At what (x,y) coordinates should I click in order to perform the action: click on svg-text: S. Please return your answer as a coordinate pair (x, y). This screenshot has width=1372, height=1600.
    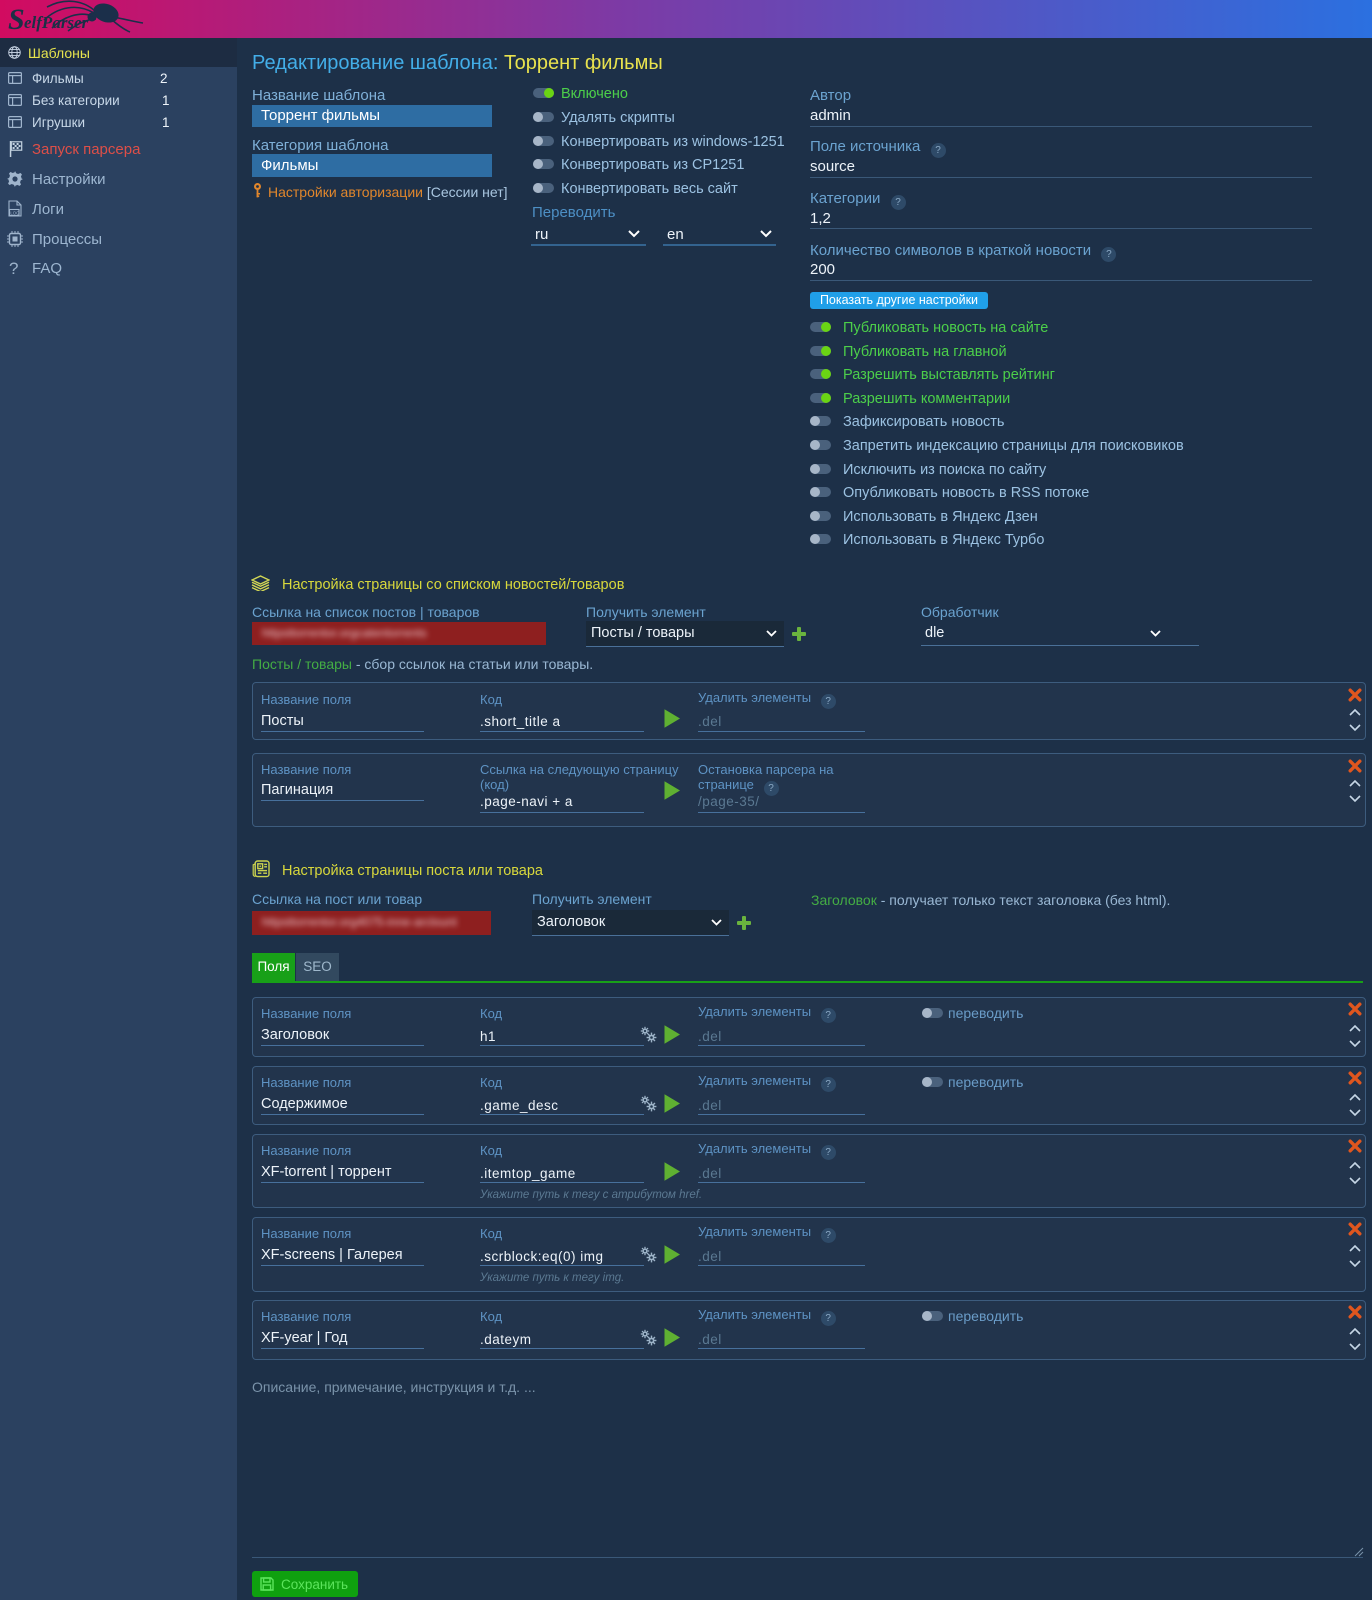
    Looking at the image, I should click on (16, 19).